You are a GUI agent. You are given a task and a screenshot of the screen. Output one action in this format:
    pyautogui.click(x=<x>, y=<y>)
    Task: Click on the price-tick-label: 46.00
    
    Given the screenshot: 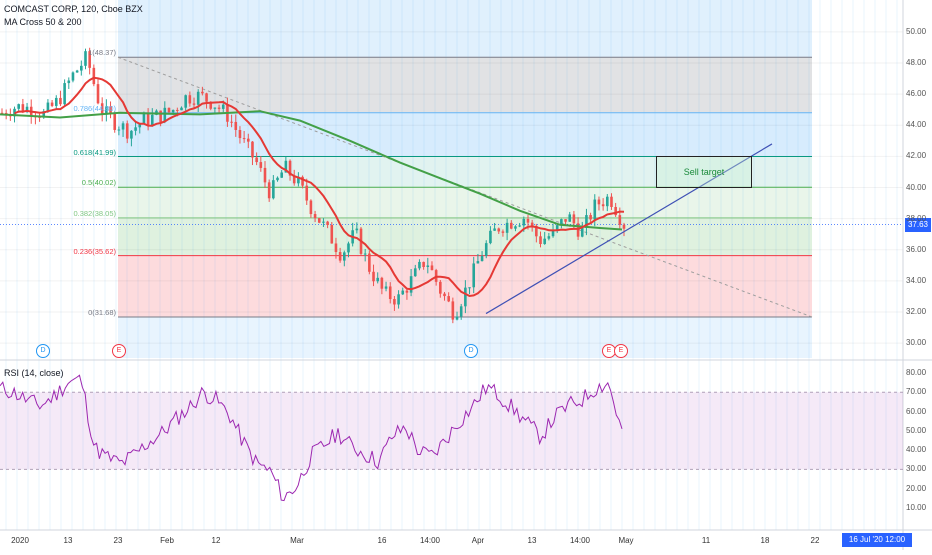 What is the action you would take?
    pyautogui.click(x=916, y=94)
    